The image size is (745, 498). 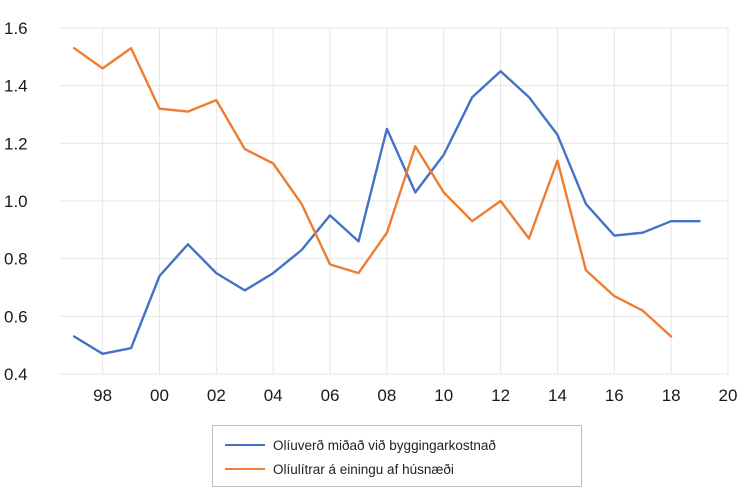 What do you see at coordinates (614, 395) in the screenshot?
I see `x-tick-label: 16` at bounding box center [614, 395].